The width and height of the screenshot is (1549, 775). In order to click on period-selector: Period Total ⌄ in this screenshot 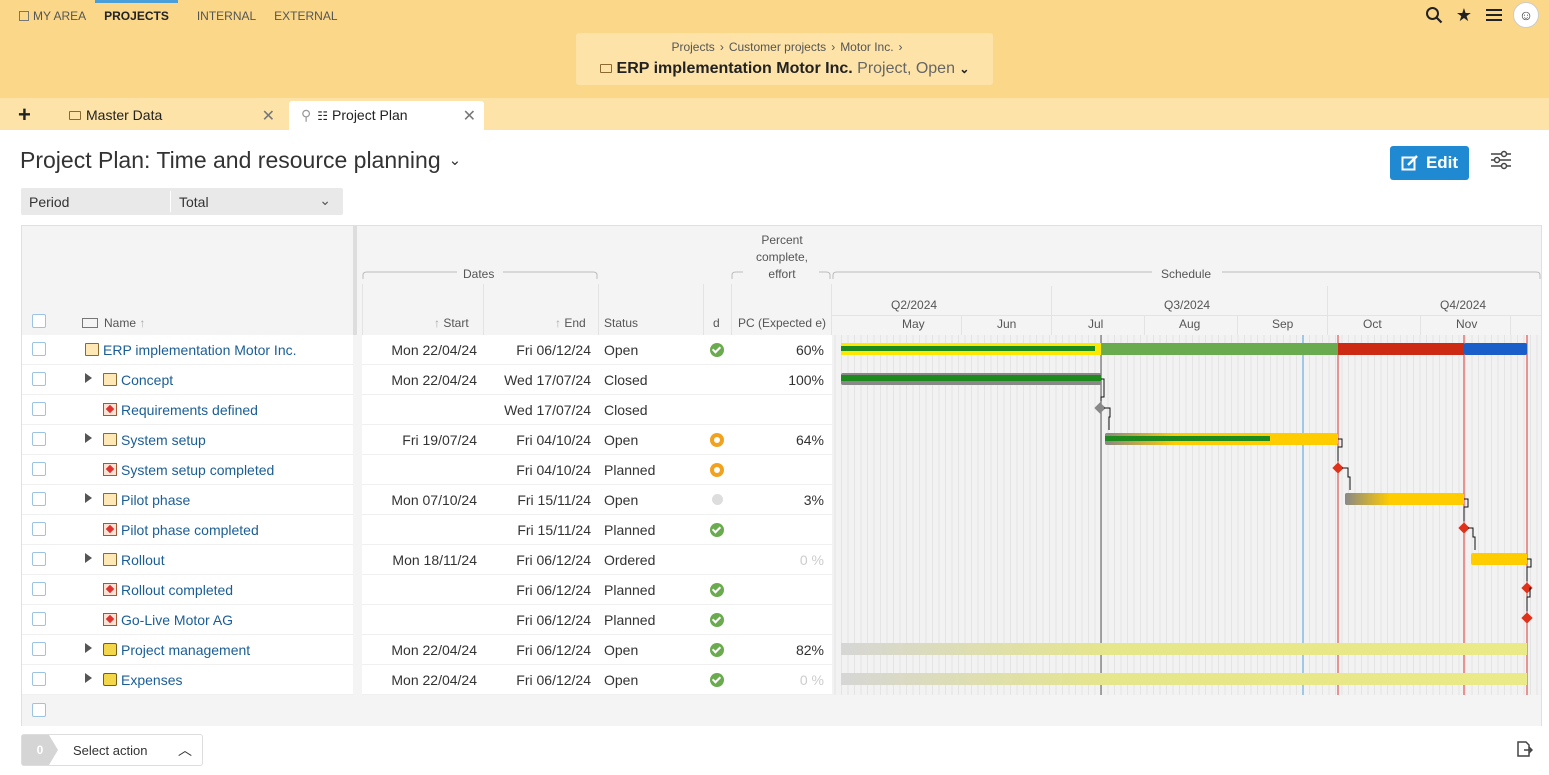, I will do `click(182, 201)`.